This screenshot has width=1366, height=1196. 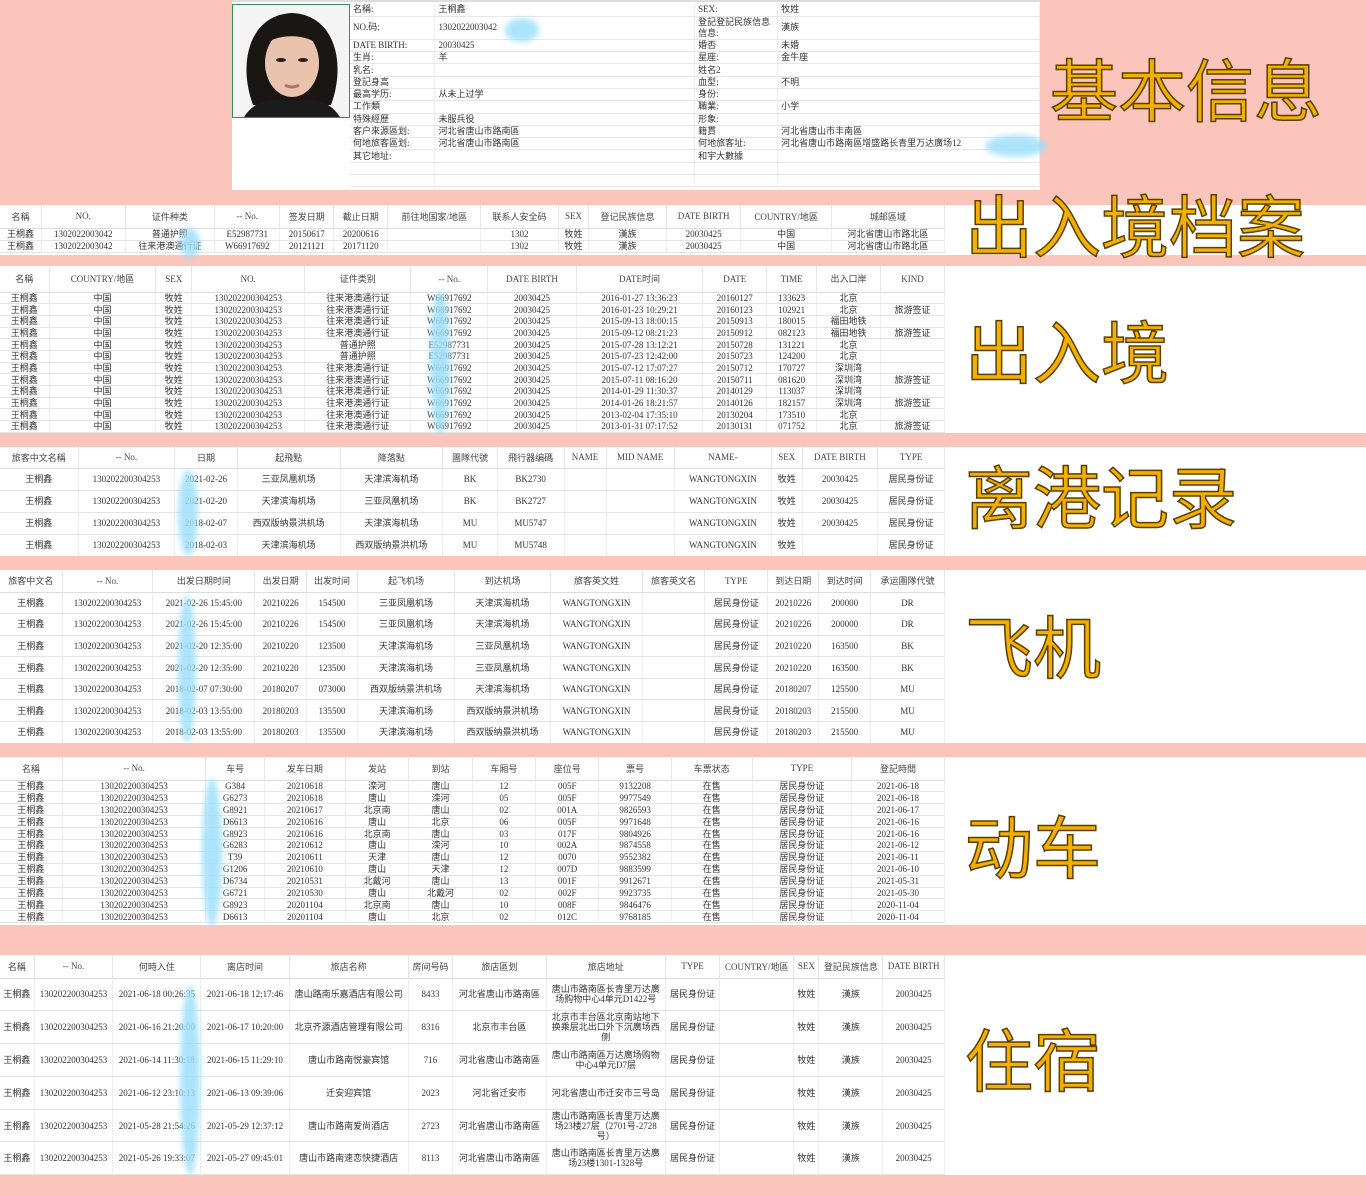 I want to click on table-cell: 9804926, so click(x=635, y=833).